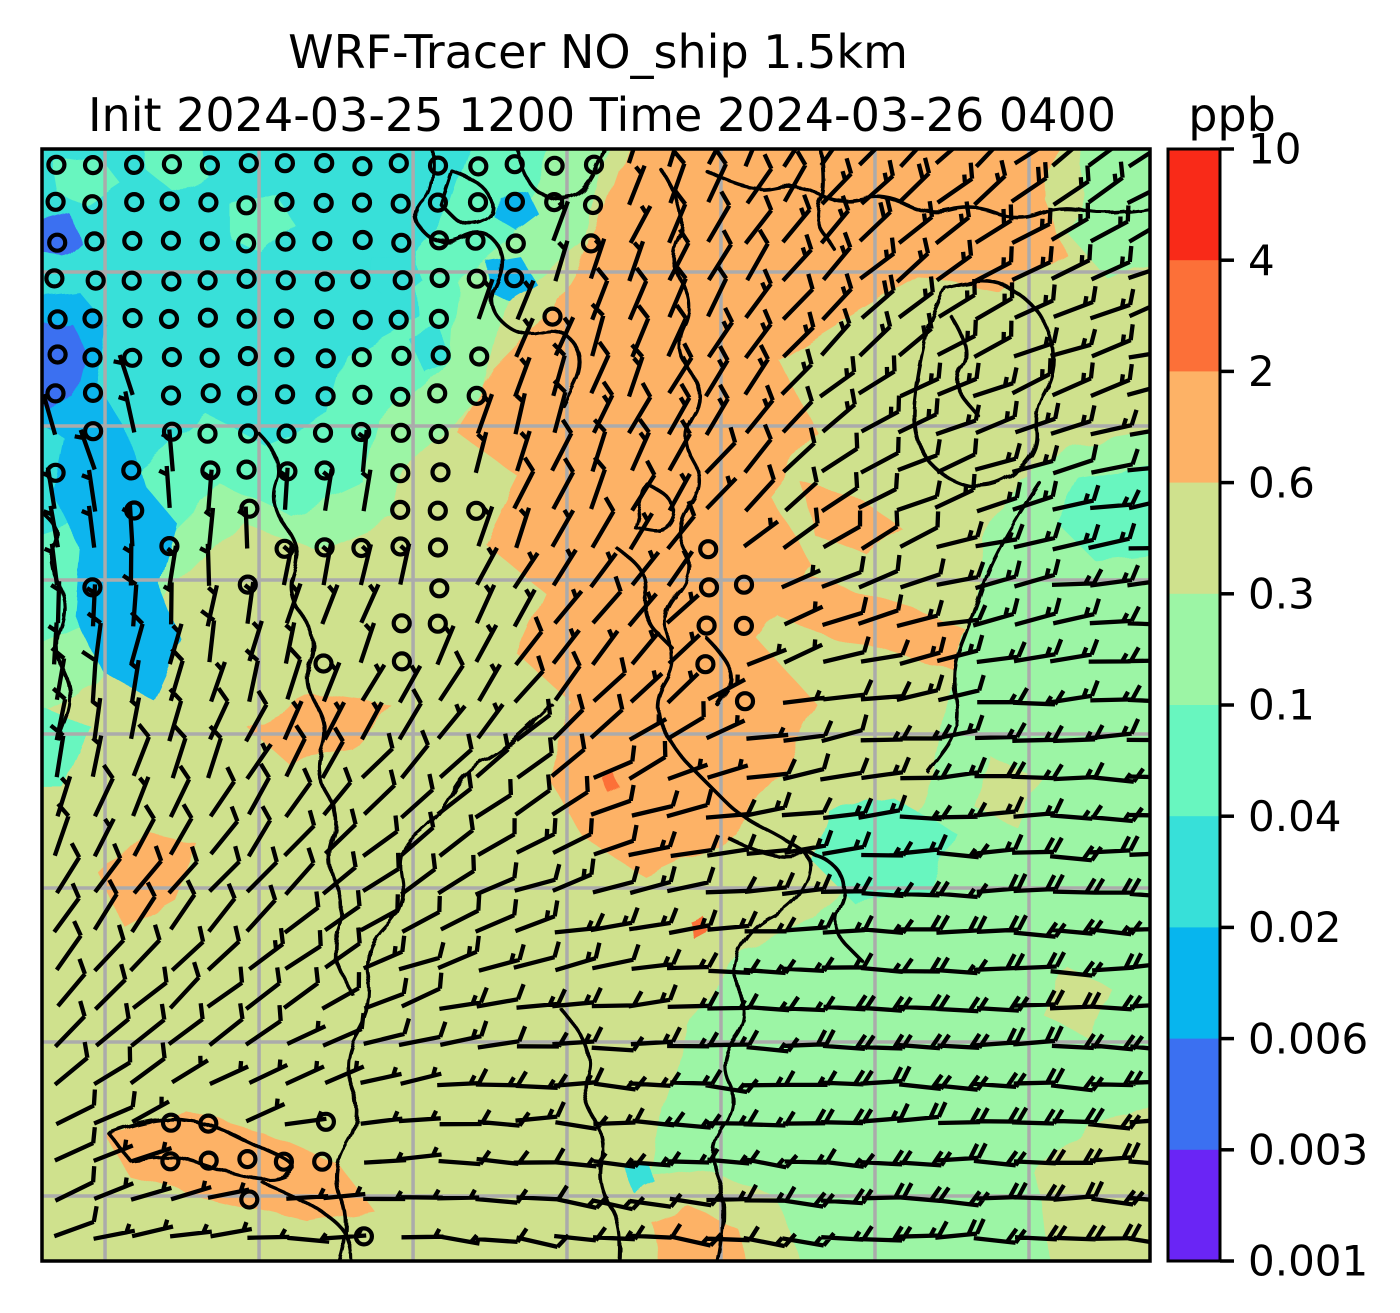 Image resolution: width=1400 pixels, height=1313 pixels. Describe the element at coordinates (598, 52) in the screenshot. I see `figure-title: WRF-Tracer NO_ship 1.5km` at that location.